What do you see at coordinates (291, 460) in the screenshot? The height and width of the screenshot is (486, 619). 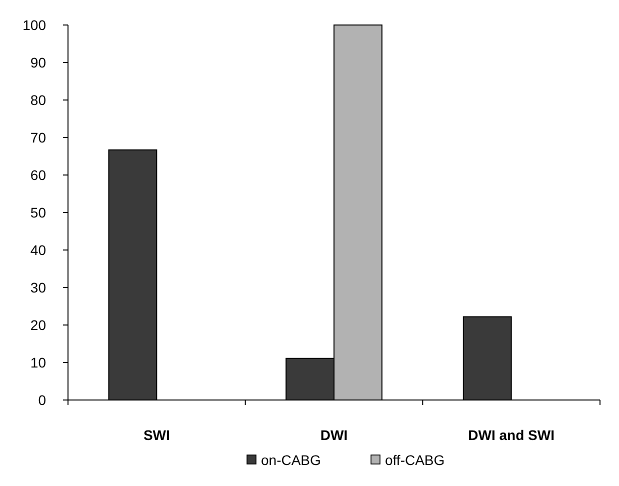 I see `legend-label: on-CABG` at bounding box center [291, 460].